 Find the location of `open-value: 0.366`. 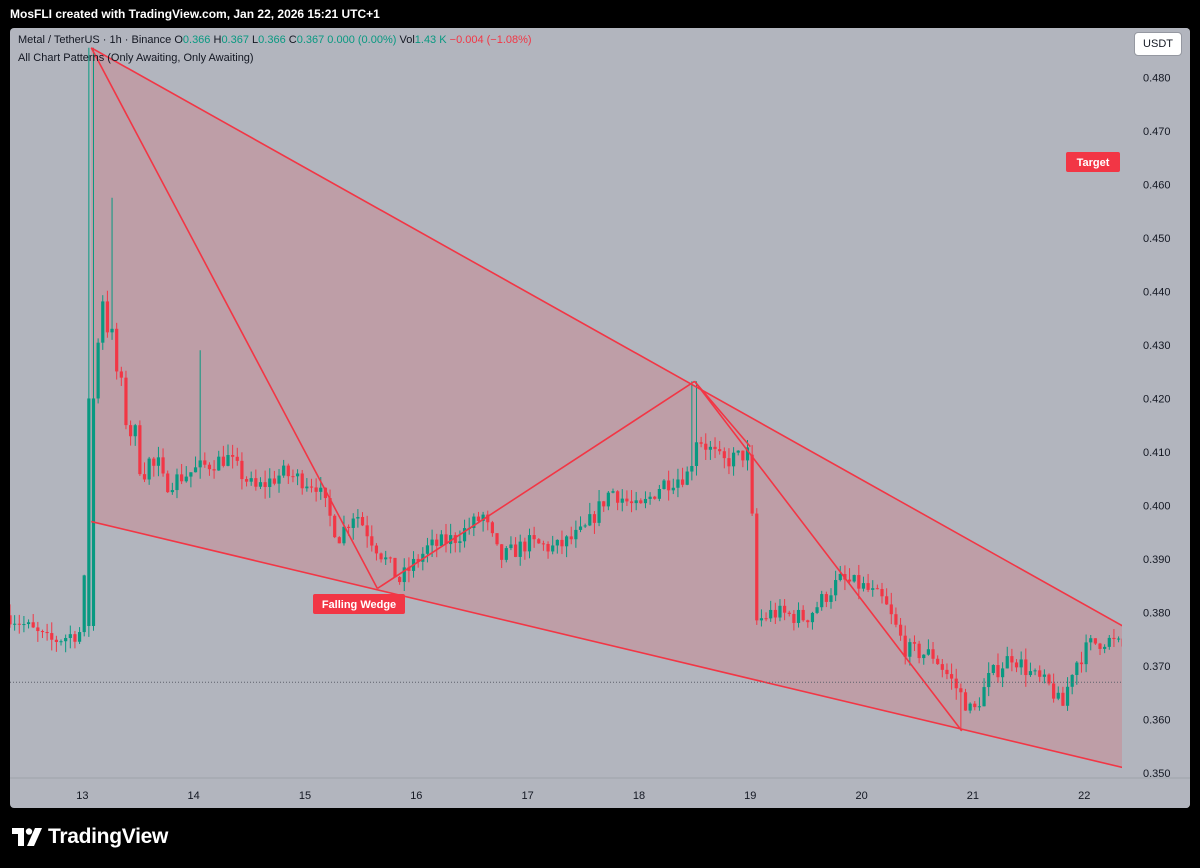

open-value: 0.366 is located at coordinates (196, 40).